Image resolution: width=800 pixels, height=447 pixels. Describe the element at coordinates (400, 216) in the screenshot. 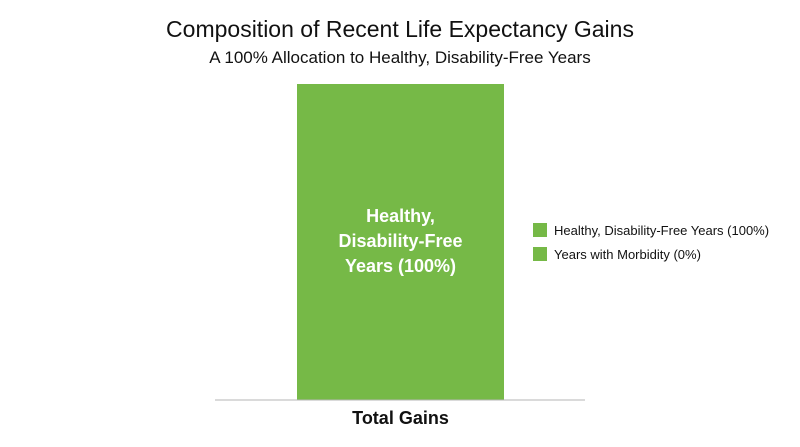

I see `bar-label-line: Healthy,` at that location.